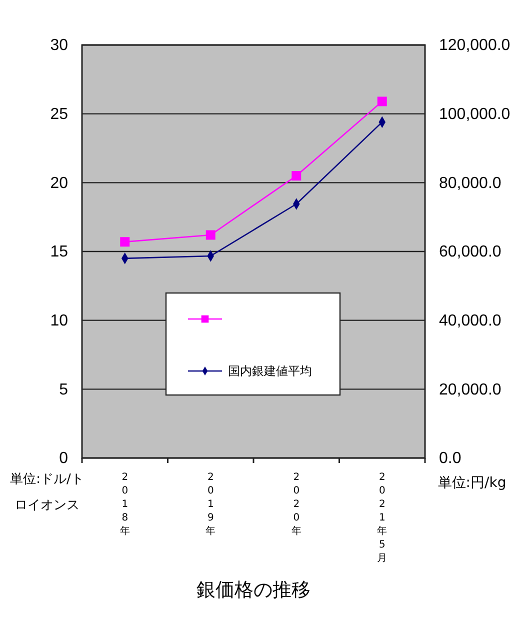  What do you see at coordinates (470, 321) in the screenshot?
I see `y2-tick-label: 40,000.0` at bounding box center [470, 321].